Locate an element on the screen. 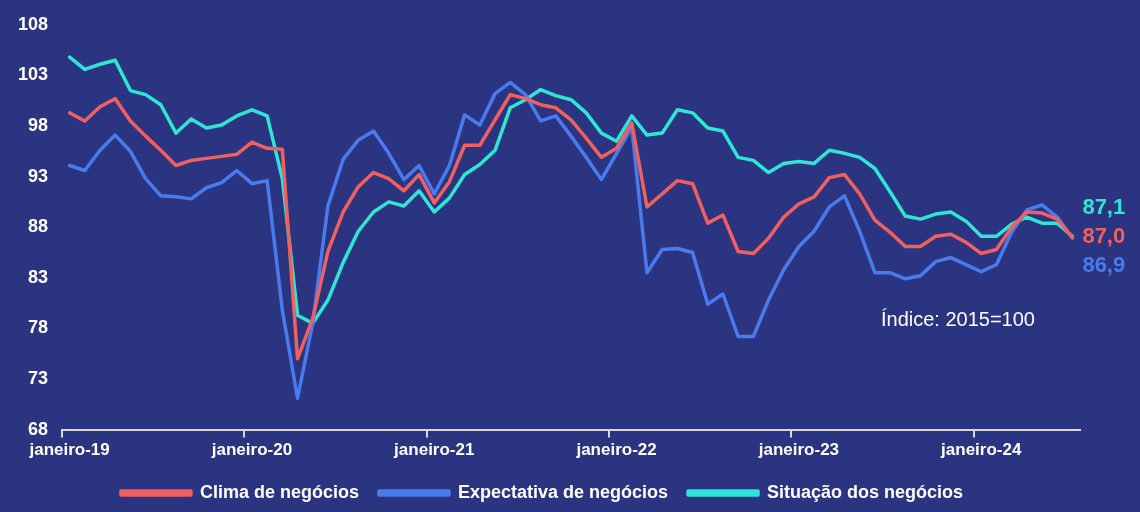 Image resolution: width=1140 pixels, height=512 pixels. legend-label: Clima de negócios is located at coordinates (279, 491).